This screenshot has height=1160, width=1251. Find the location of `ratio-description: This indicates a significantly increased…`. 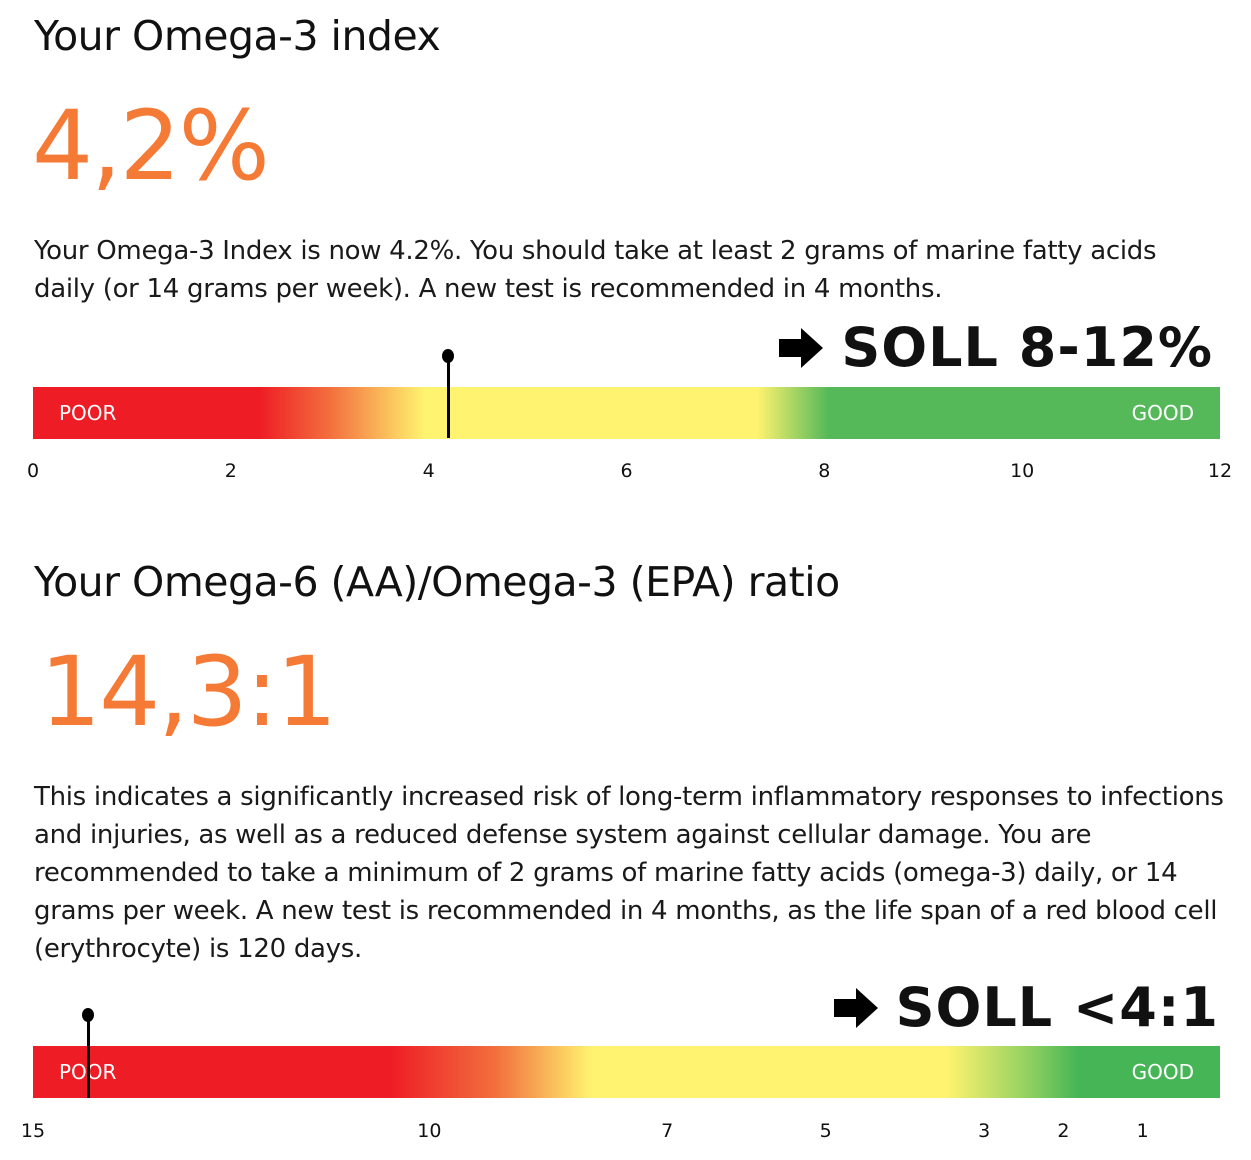

ratio-description: This indicates a significantly increased… is located at coordinates (629, 873).